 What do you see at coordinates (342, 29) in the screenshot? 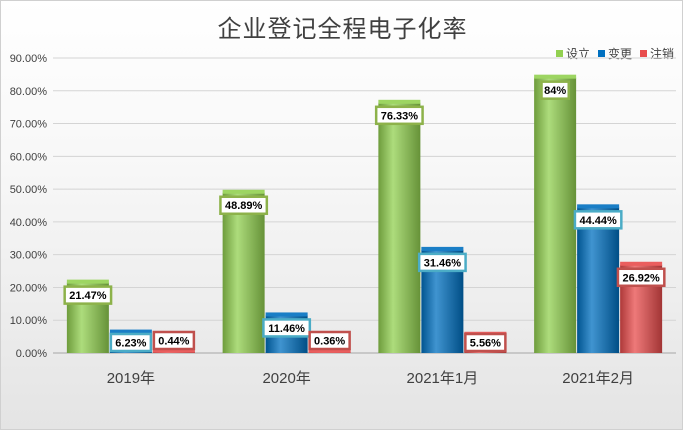
I see `chart-title: 企业登记全程电子化率` at bounding box center [342, 29].